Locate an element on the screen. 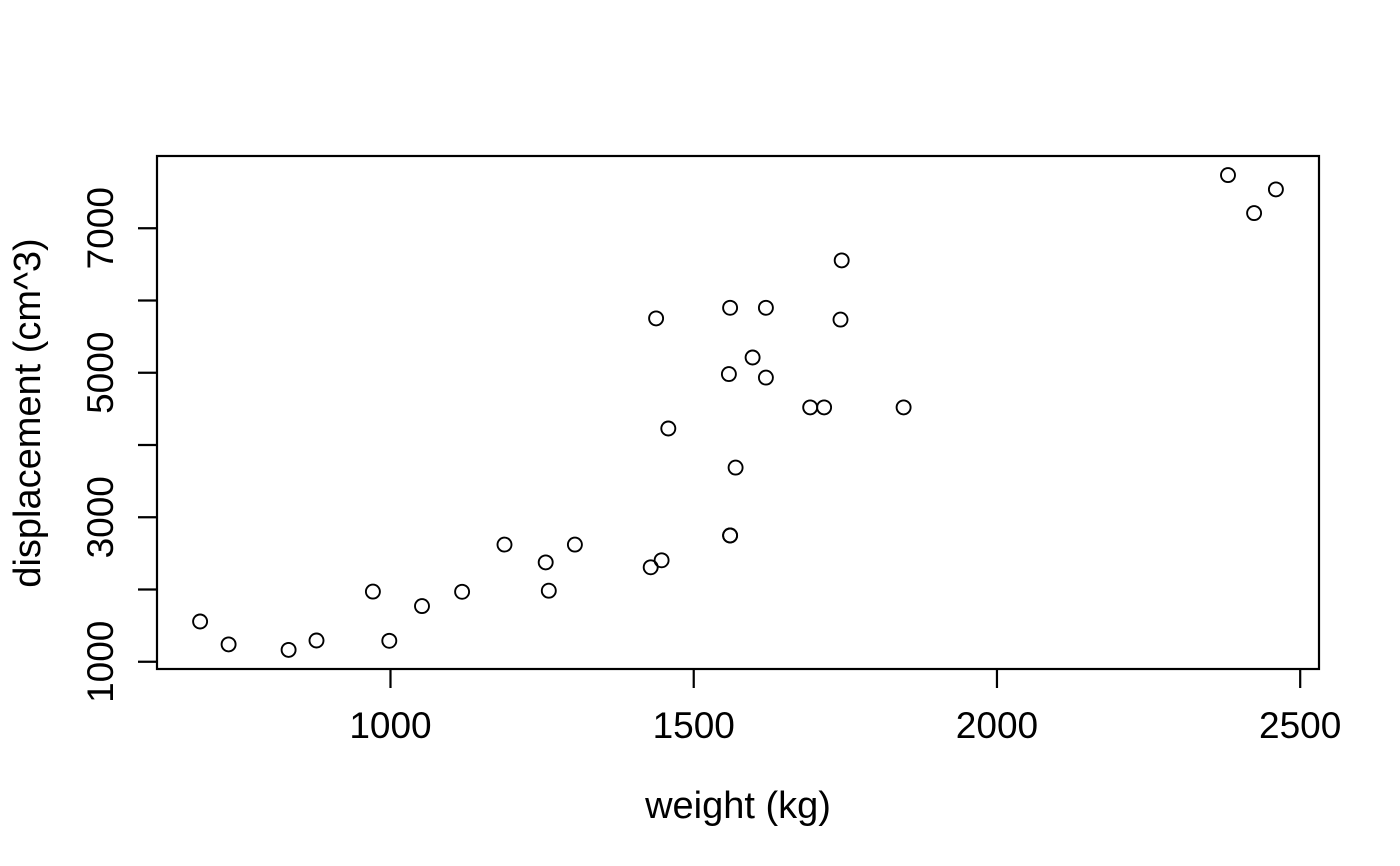 The image size is (1400, 866). y-tick-label: 7000 is located at coordinates (100, 228).